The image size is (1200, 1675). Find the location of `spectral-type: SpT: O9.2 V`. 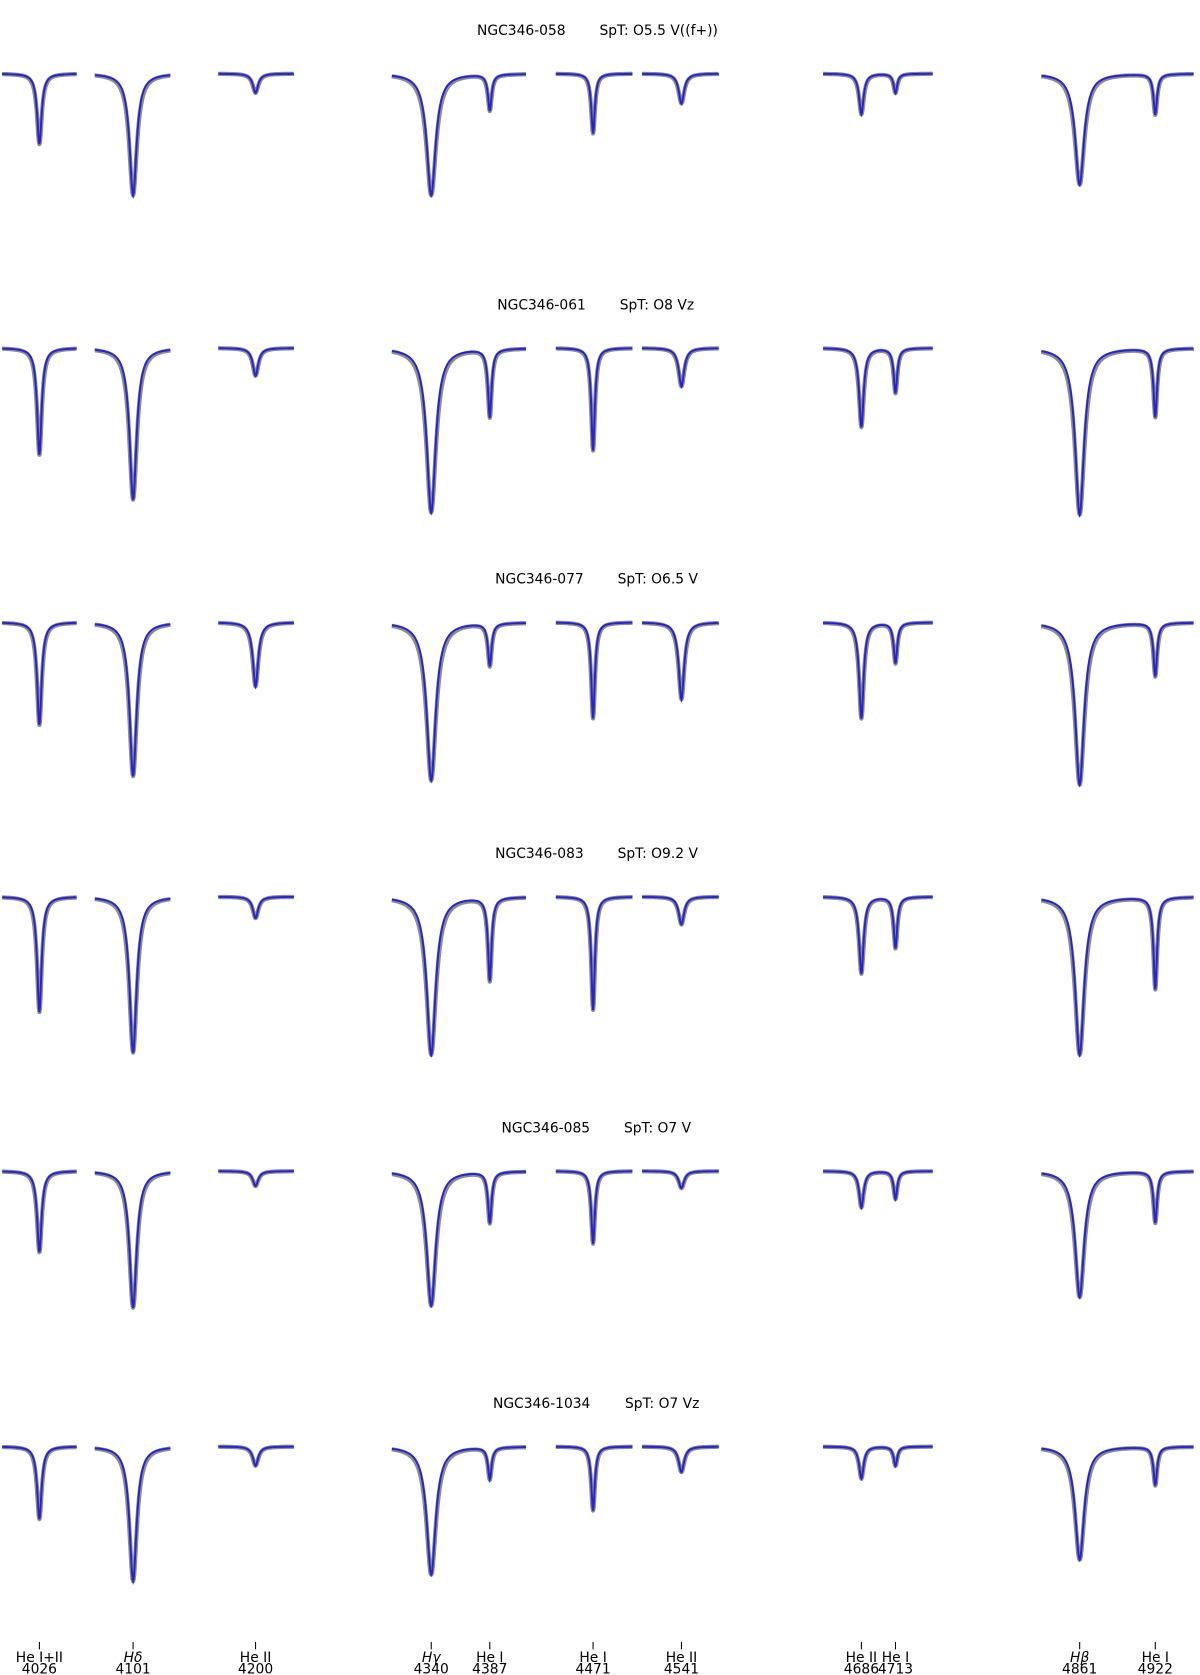

spectral-type: SpT: O9.2 V is located at coordinates (658, 854).